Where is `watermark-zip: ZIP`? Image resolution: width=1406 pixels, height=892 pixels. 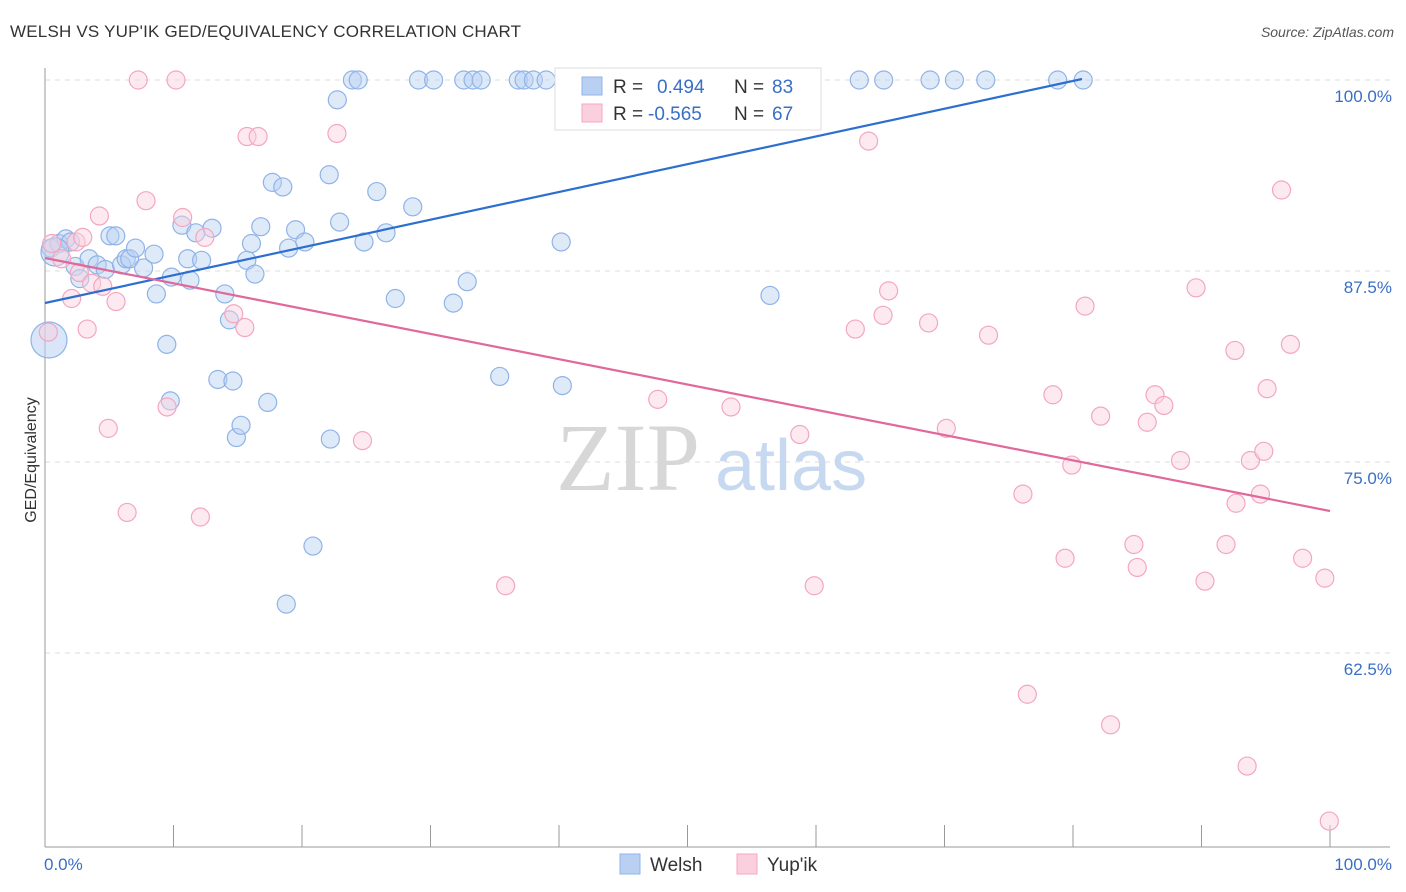 watermark-zip: ZIP is located at coordinates (628, 457).